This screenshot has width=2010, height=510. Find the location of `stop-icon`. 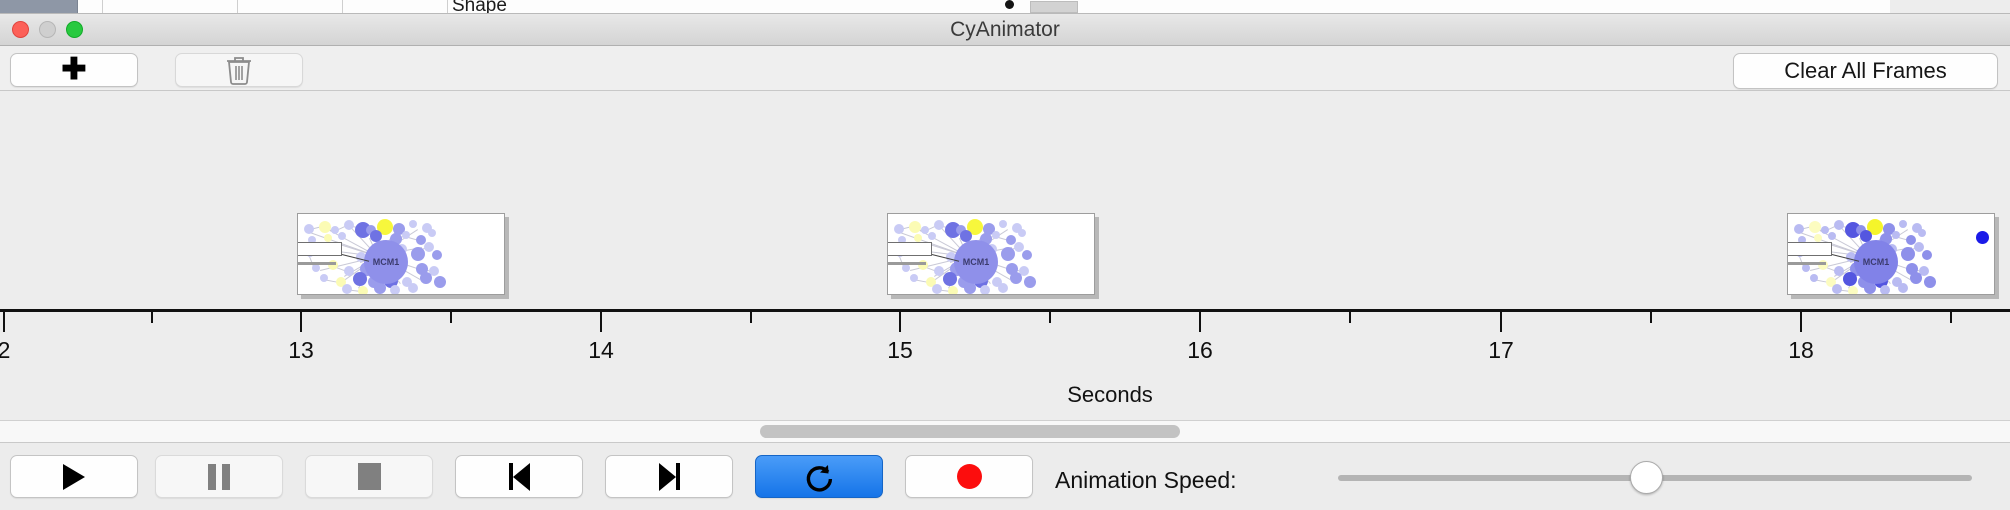

stop-icon is located at coordinates (369, 476).